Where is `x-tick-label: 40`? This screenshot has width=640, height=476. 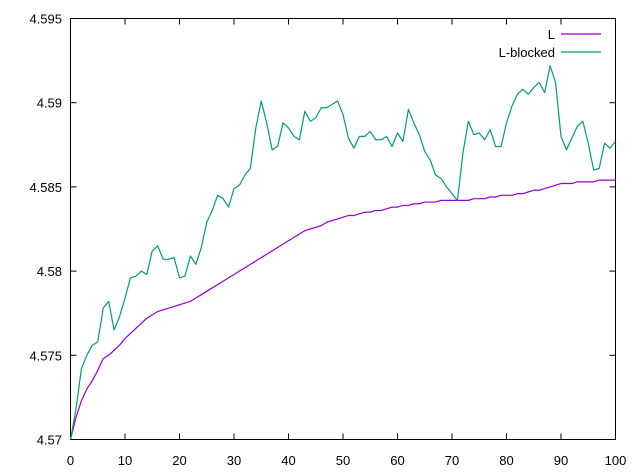
x-tick-label: 40 is located at coordinates (288, 460).